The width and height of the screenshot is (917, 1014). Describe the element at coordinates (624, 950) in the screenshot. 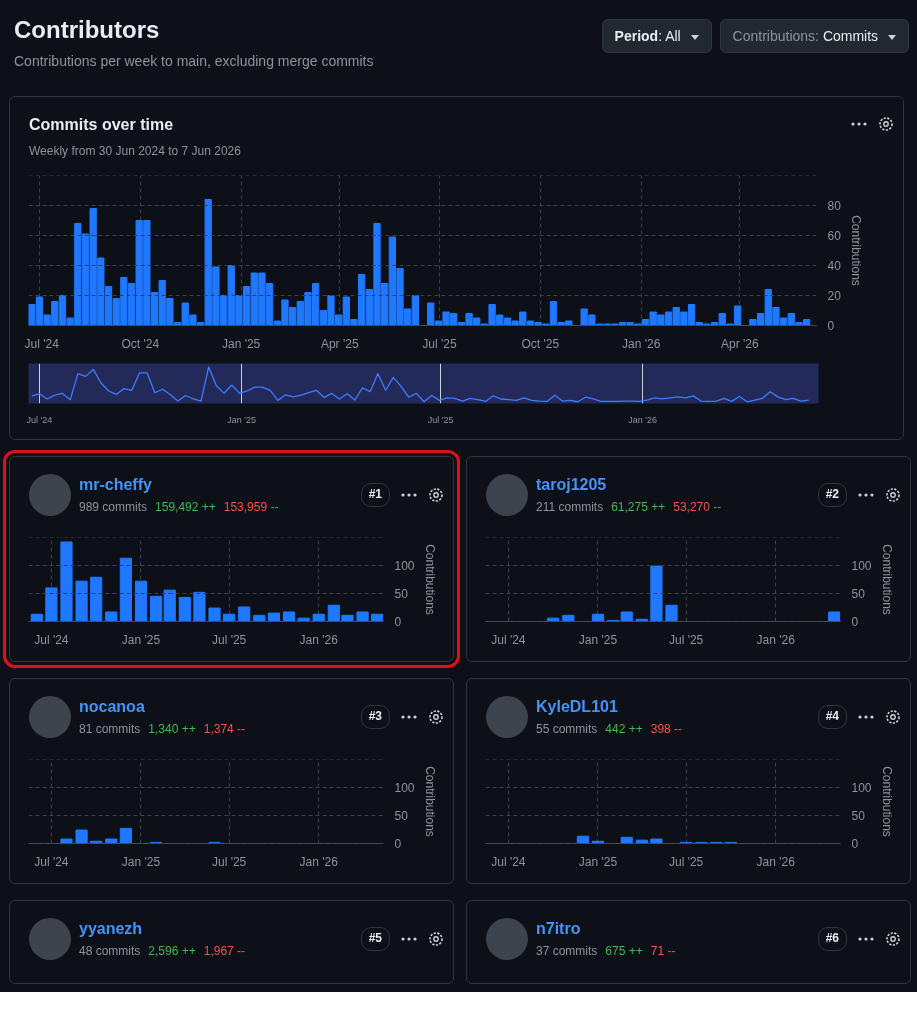

I see `text: 675 ++` at that location.